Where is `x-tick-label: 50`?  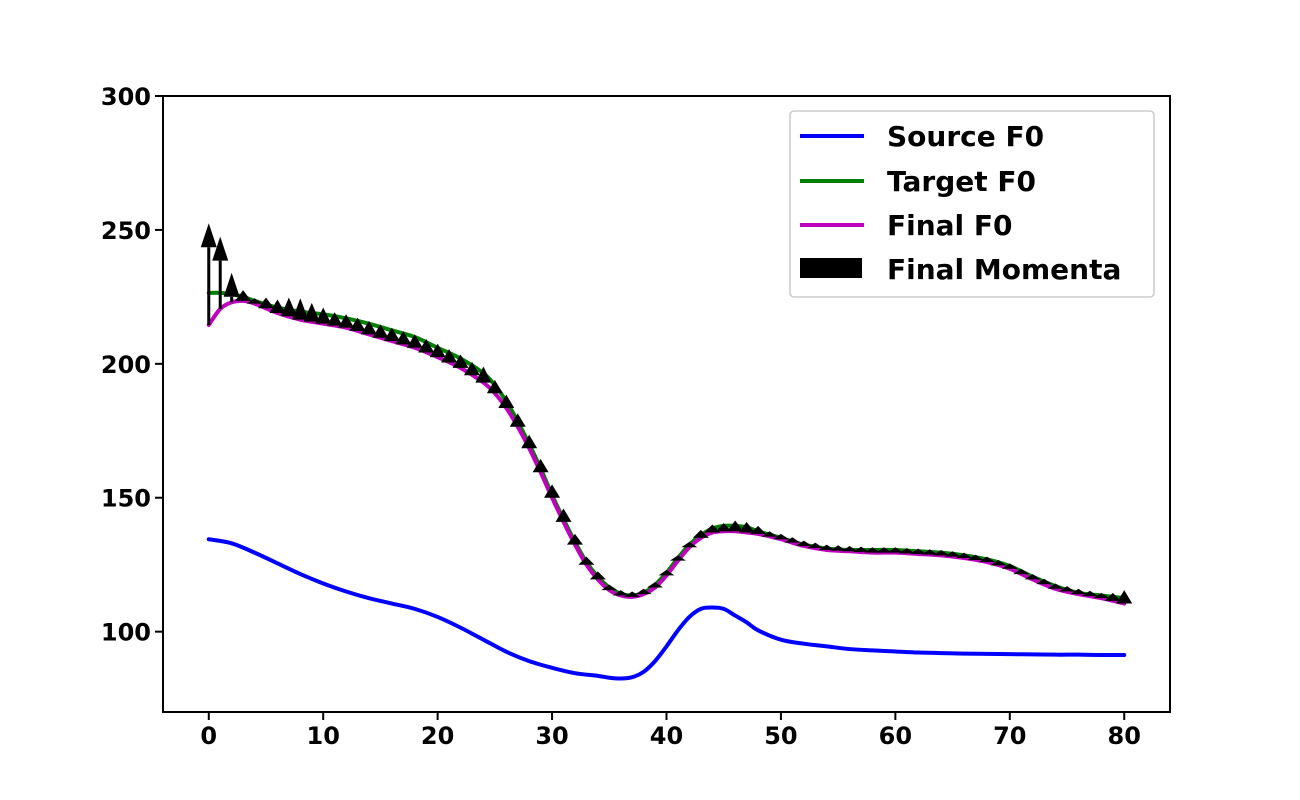 x-tick-label: 50 is located at coordinates (780, 736).